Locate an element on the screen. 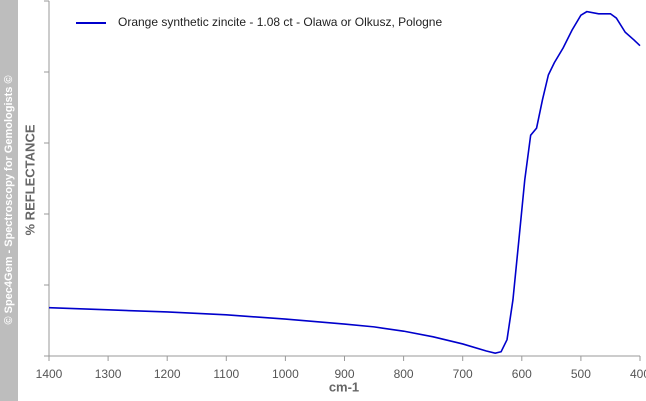  x-tick-label: 1300 is located at coordinates (108, 374).